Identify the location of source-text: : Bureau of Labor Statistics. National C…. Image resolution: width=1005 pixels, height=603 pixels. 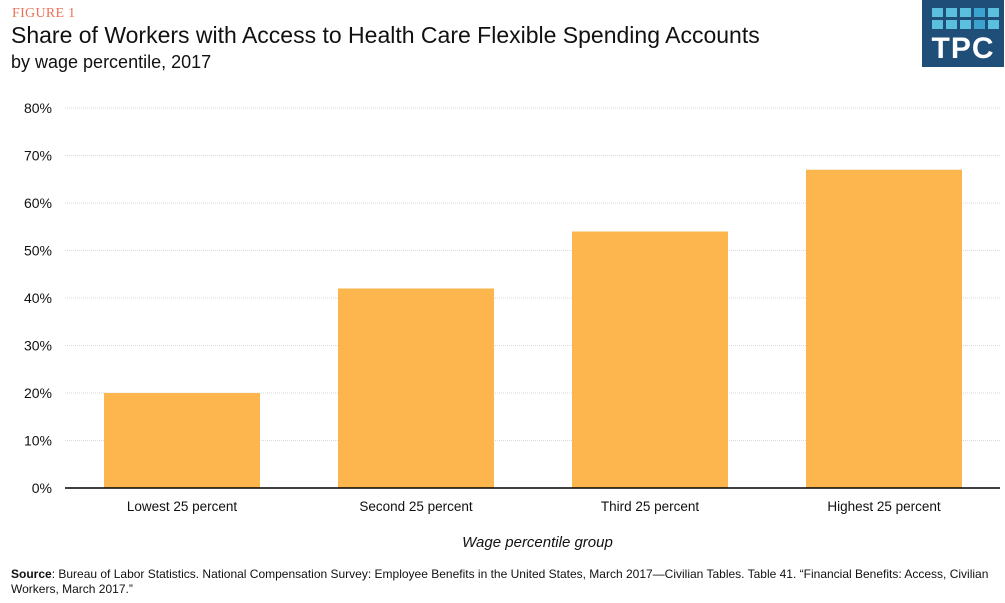
(500, 581).